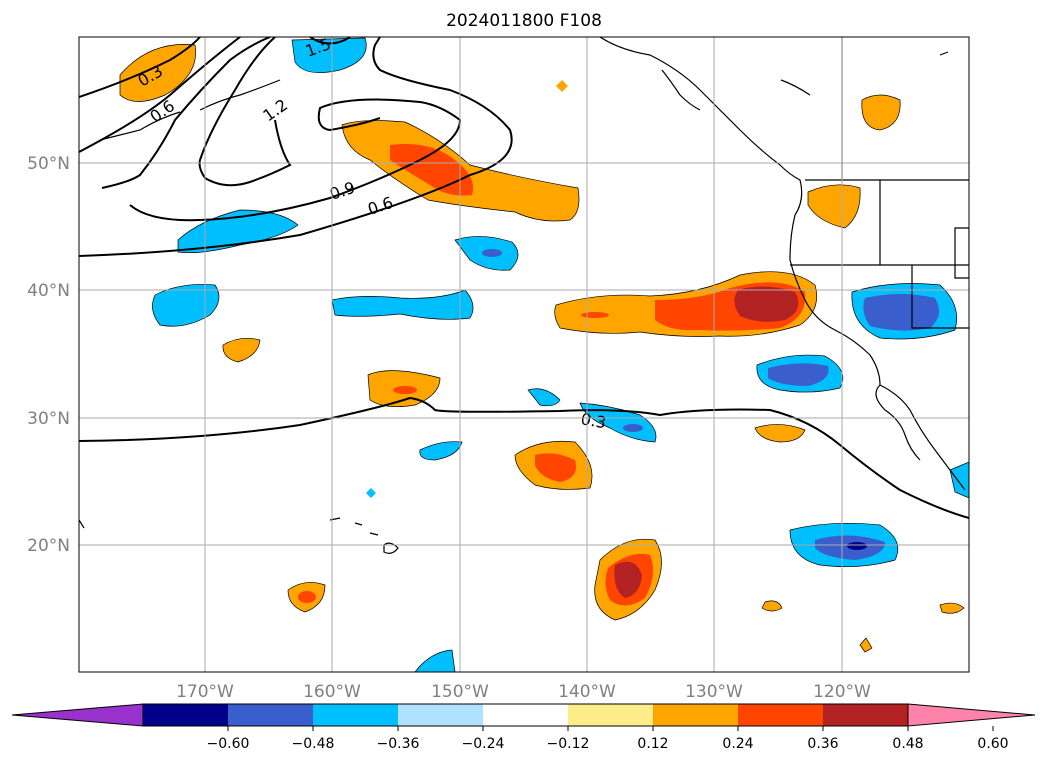 Image resolution: width=1047 pixels, height=765 pixels. I want to click on colorbar-extend-low, so click(77, 715).